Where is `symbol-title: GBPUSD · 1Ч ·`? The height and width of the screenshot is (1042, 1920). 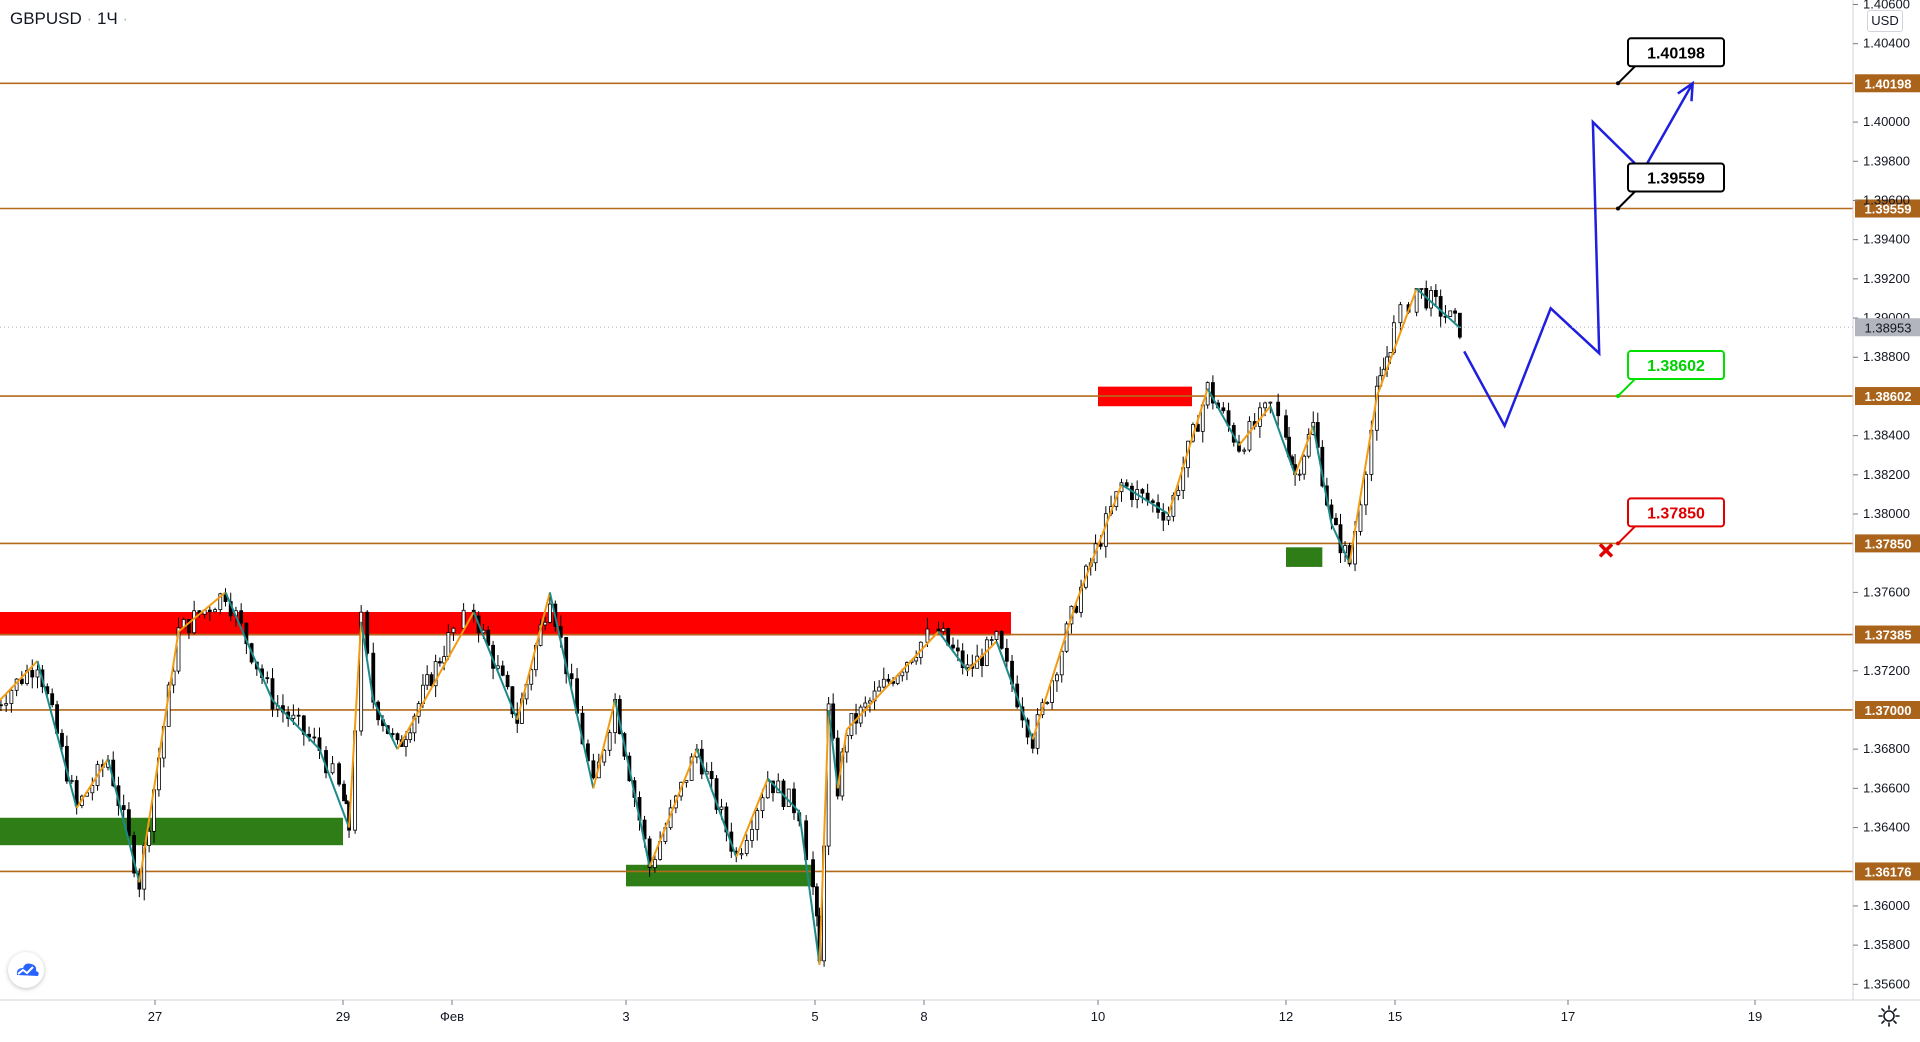
symbol-title: GBPUSD · 1Ч · is located at coordinates (69, 19).